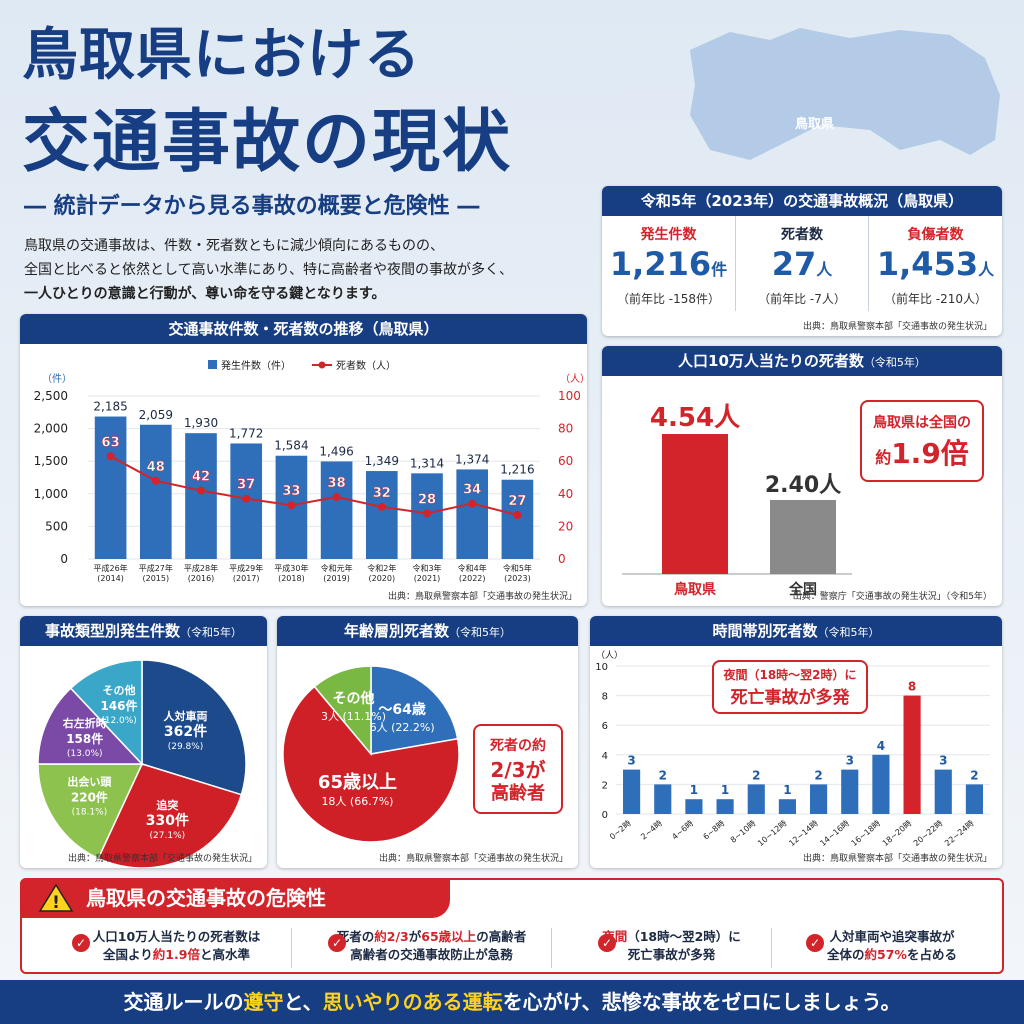 This screenshot has width=1024, height=1024. I want to click on x-tick-label: 12~14時, so click(803, 833).